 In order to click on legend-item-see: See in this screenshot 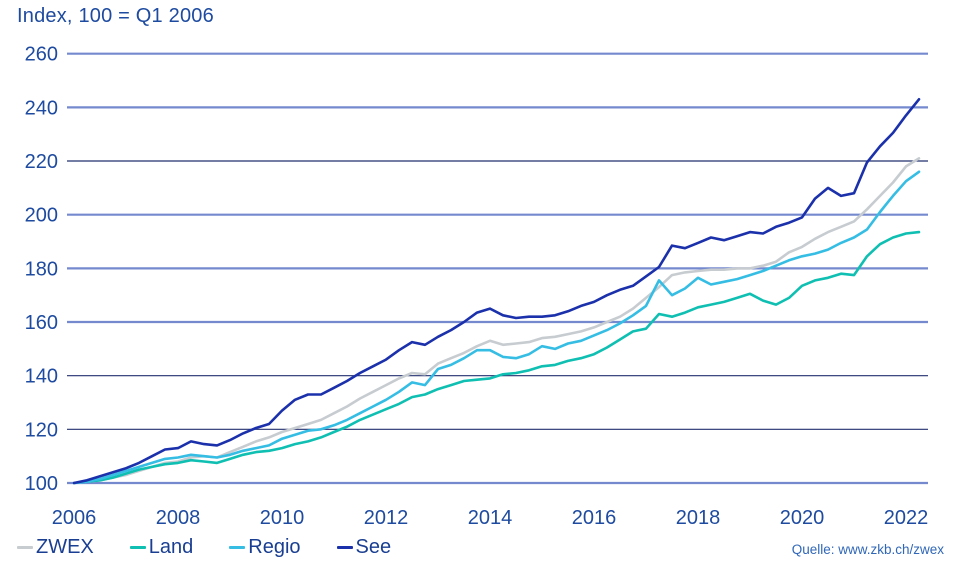, I will do `click(364, 547)`.